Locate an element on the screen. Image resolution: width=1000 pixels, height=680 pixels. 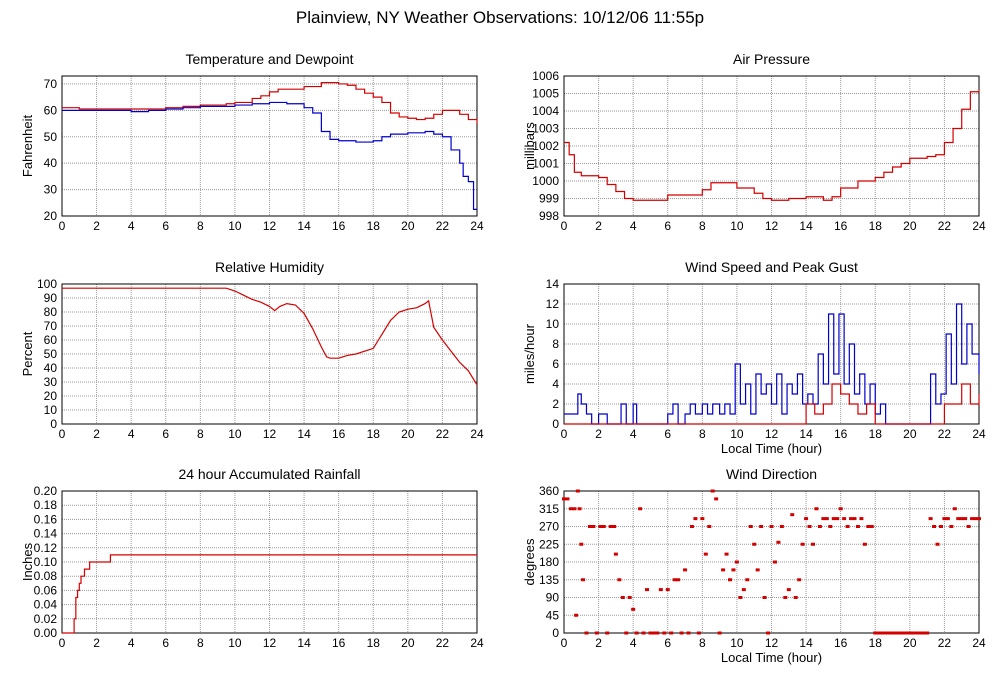
y-tick-label: 0.08 is located at coordinates (46, 576).